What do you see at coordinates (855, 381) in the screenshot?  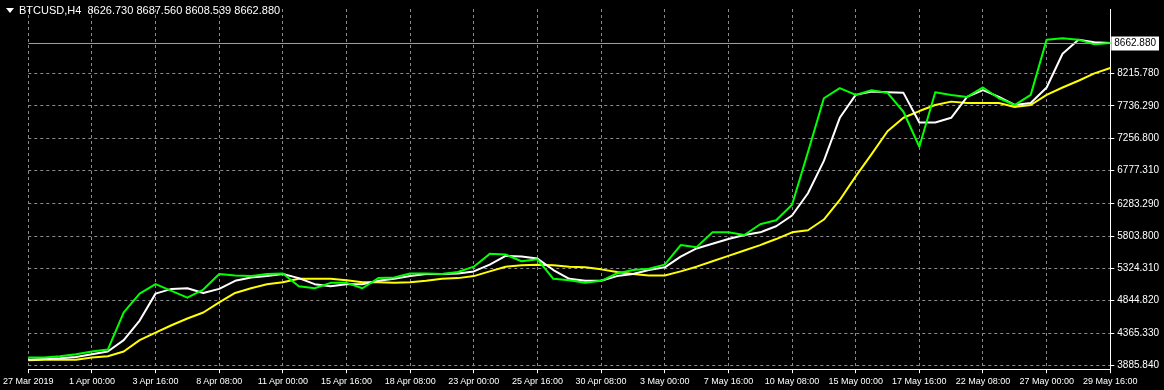 I see `x-tick-label: 15 May 00:00` at bounding box center [855, 381].